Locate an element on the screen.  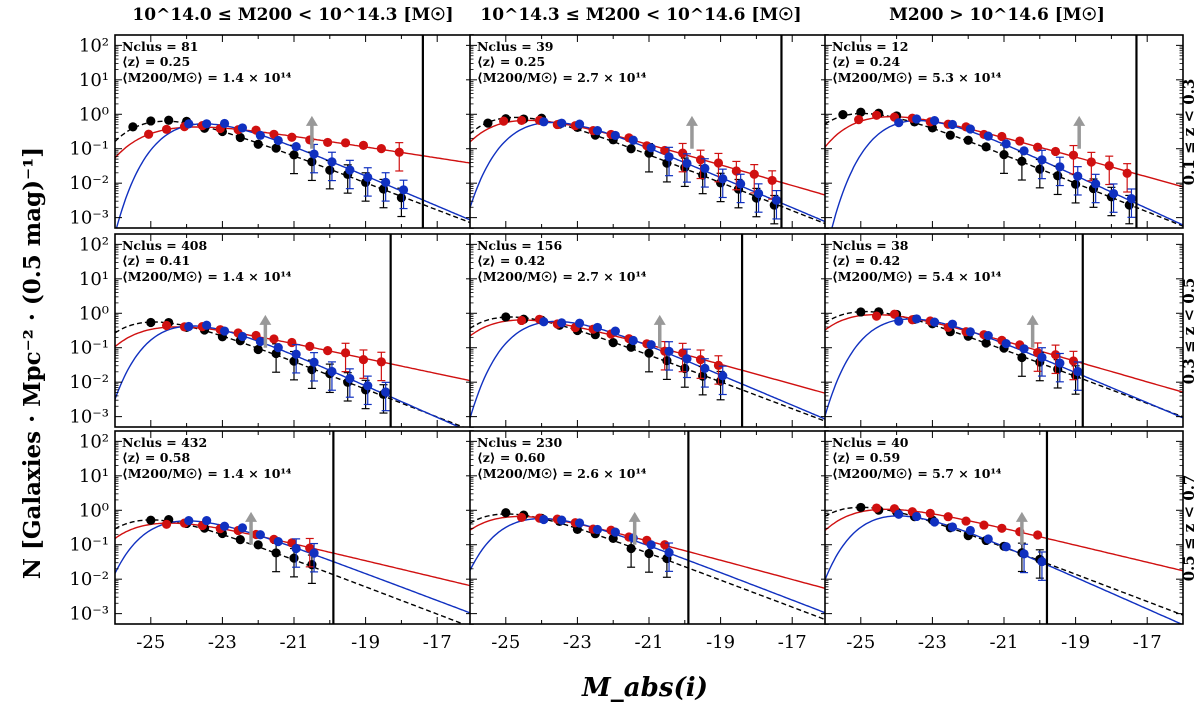
mean-mass-label: ⟨M200/M☉⟩ = 2.7 × 10¹⁴ is located at coordinates (562, 77).